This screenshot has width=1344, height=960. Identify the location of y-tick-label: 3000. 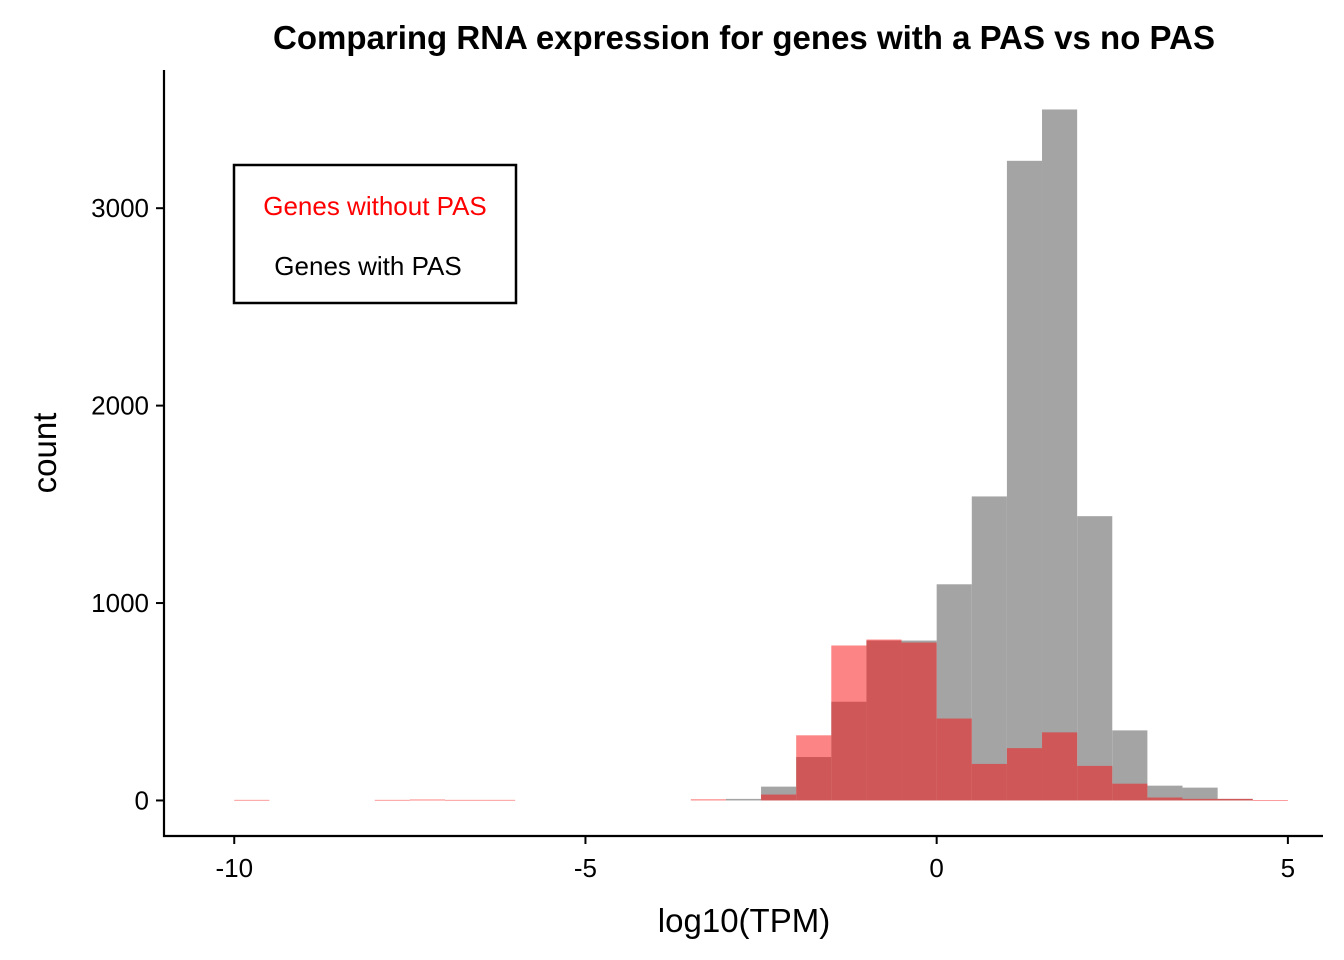
(120, 208).